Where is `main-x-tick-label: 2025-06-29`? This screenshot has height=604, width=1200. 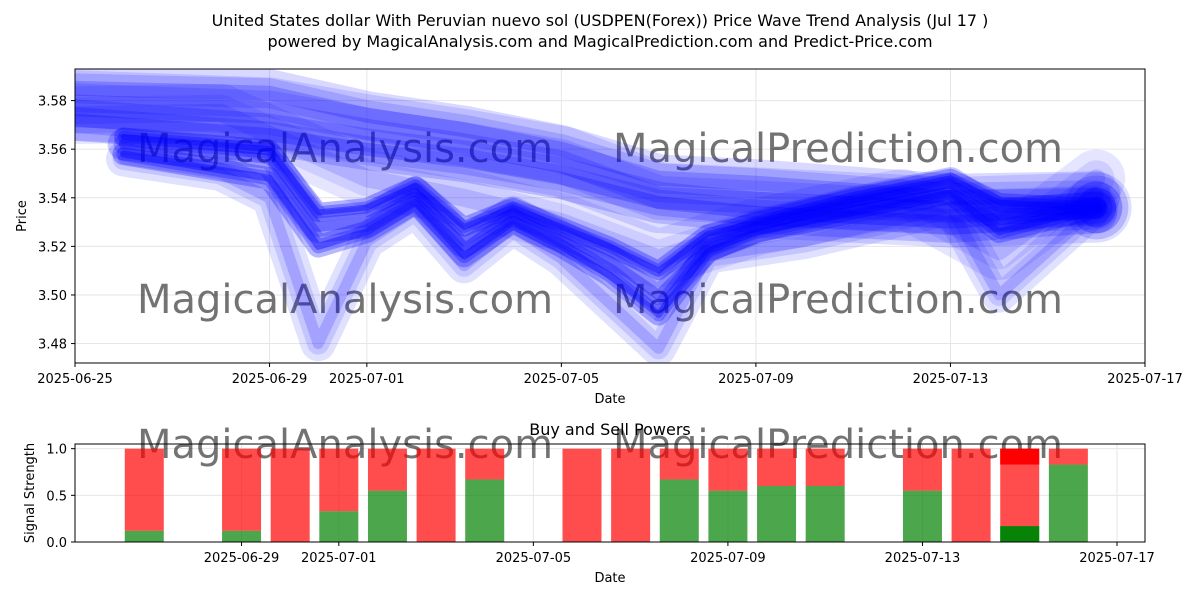
main-x-tick-label: 2025-06-29 is located at coordinates (270, 379).